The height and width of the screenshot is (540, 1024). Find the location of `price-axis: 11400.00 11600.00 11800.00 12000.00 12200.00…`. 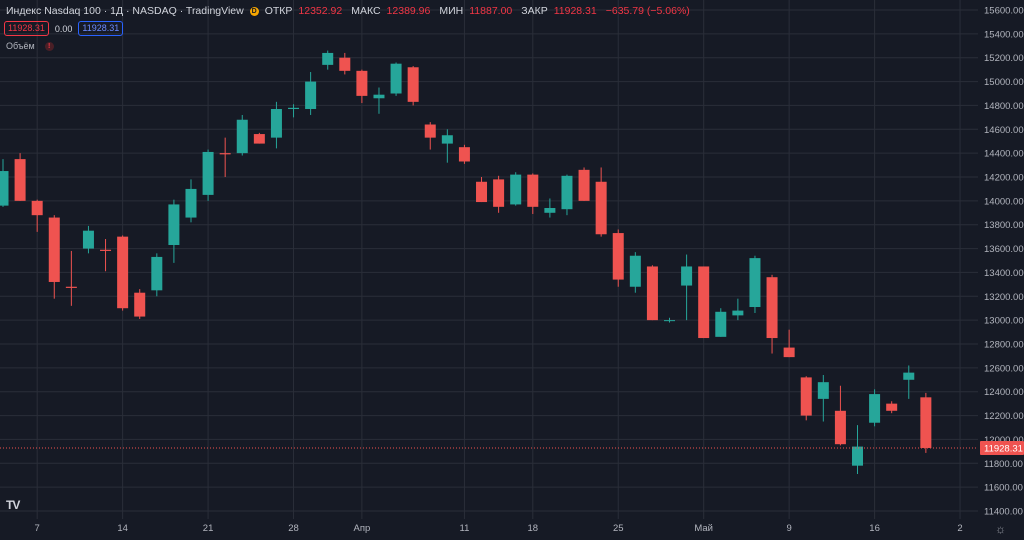

price-axis: 11400.00 11600.00 11800.00 12000.00 12200.00… is located at coordinates (1004, 262).